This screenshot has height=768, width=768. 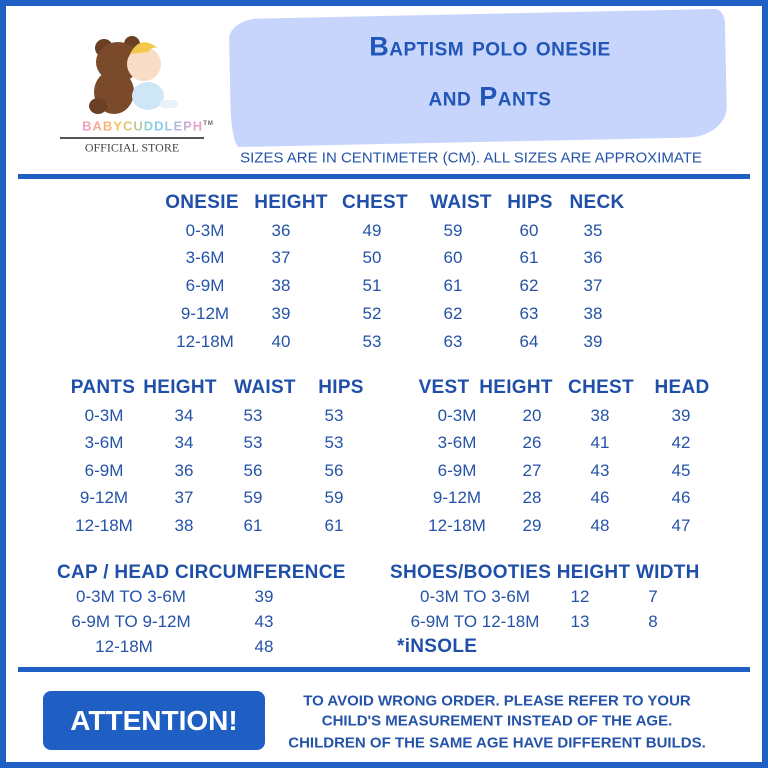 I want to click on cap-size-cell: 0-3M TO 3-6M, so click(x=131, y=596).